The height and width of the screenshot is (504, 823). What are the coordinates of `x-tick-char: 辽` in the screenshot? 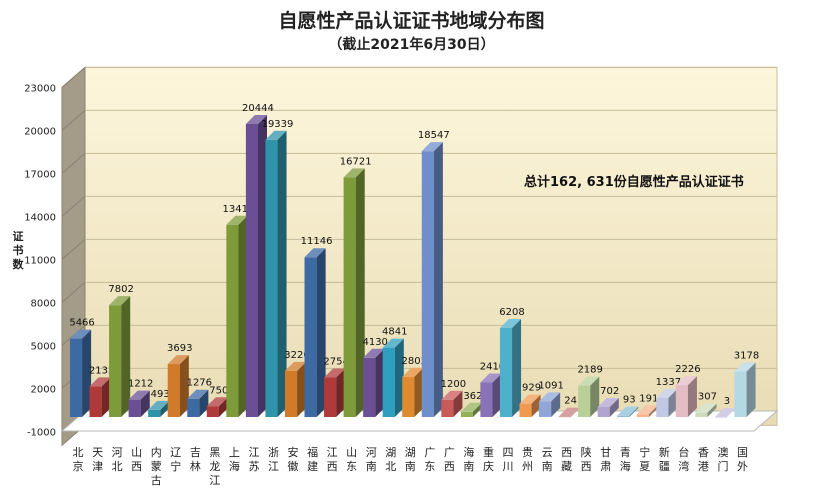 It's located at (175, 452).